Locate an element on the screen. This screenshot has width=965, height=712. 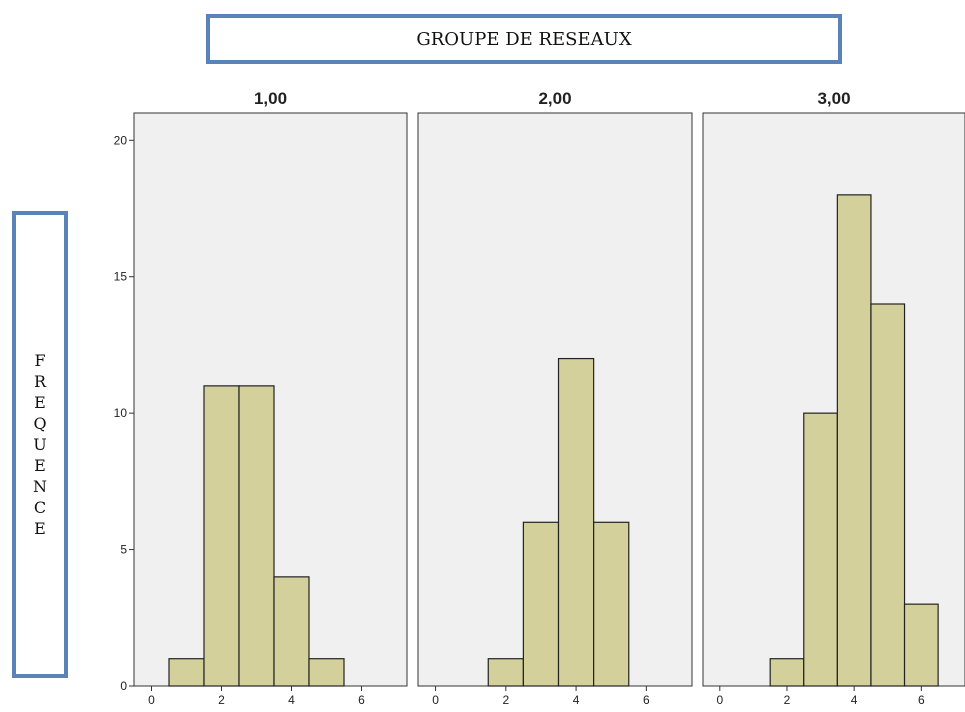
y-tick-label: 10 is located at coordinates (121, 413).